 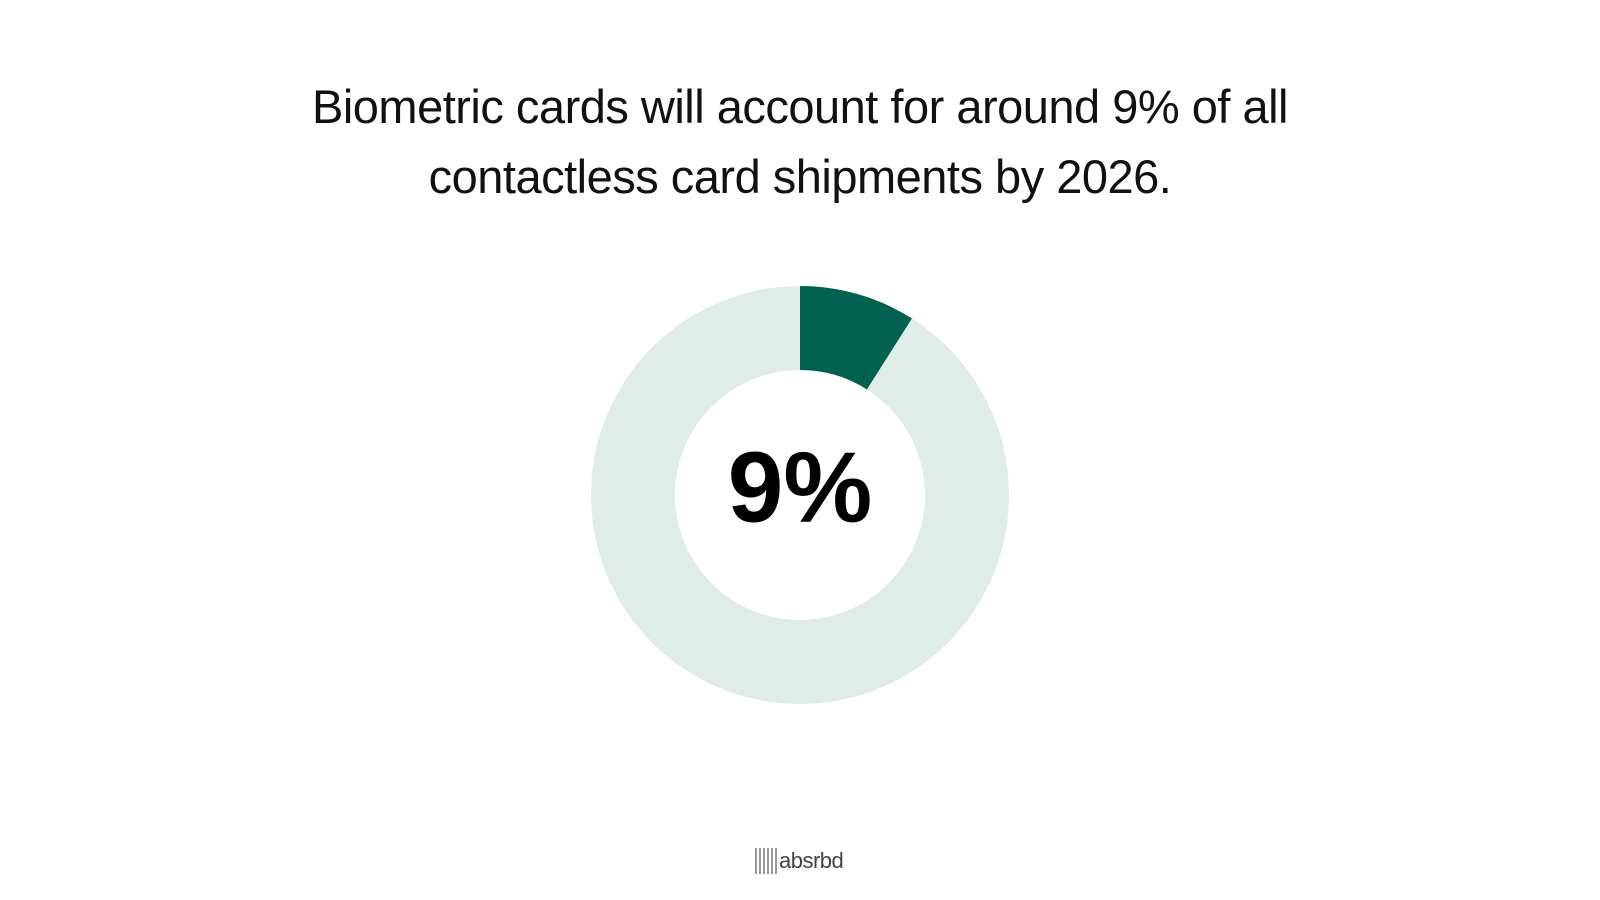 I want to click on brand-name: absrbd, so click(x=811, y=860).